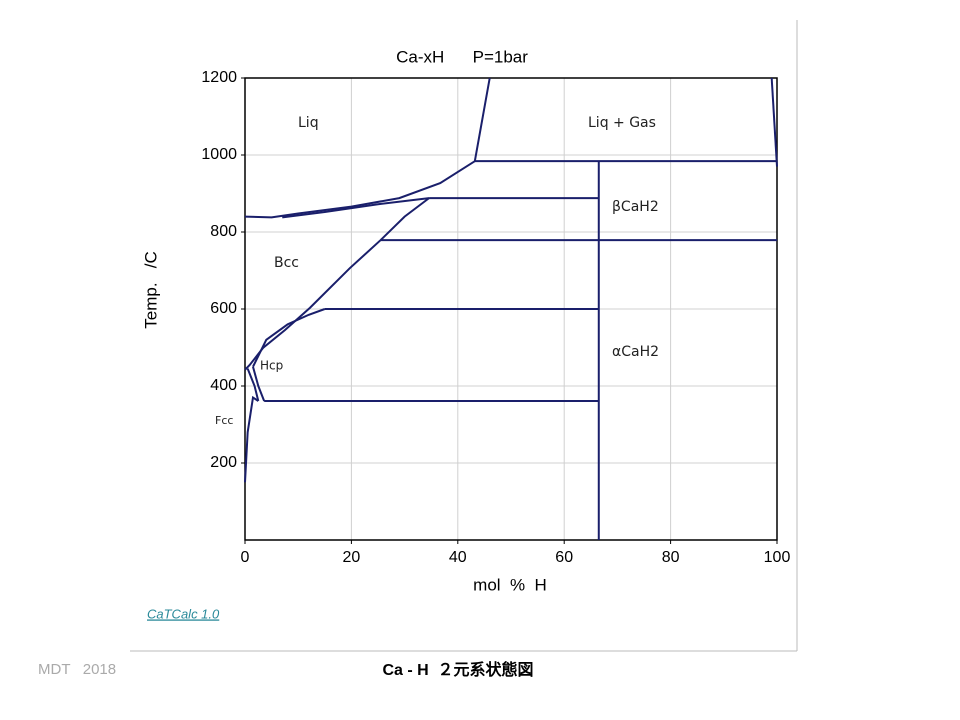 The image size is (960, 720). I want to click on y-tick-label: 800, so click(223, 231).